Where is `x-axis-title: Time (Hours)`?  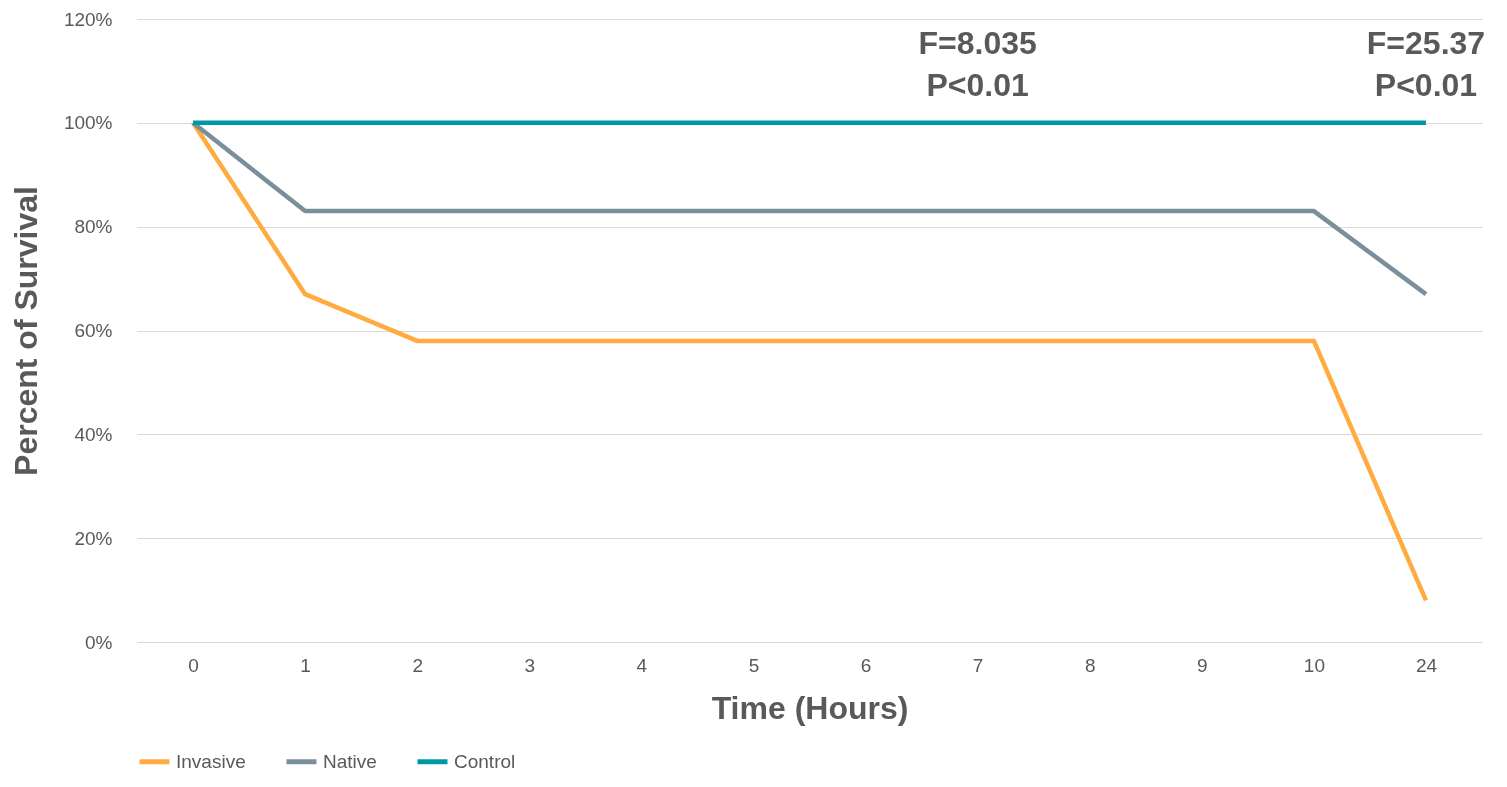 x-axis-title: Time (Hours) is located at coordinates (810, 707).